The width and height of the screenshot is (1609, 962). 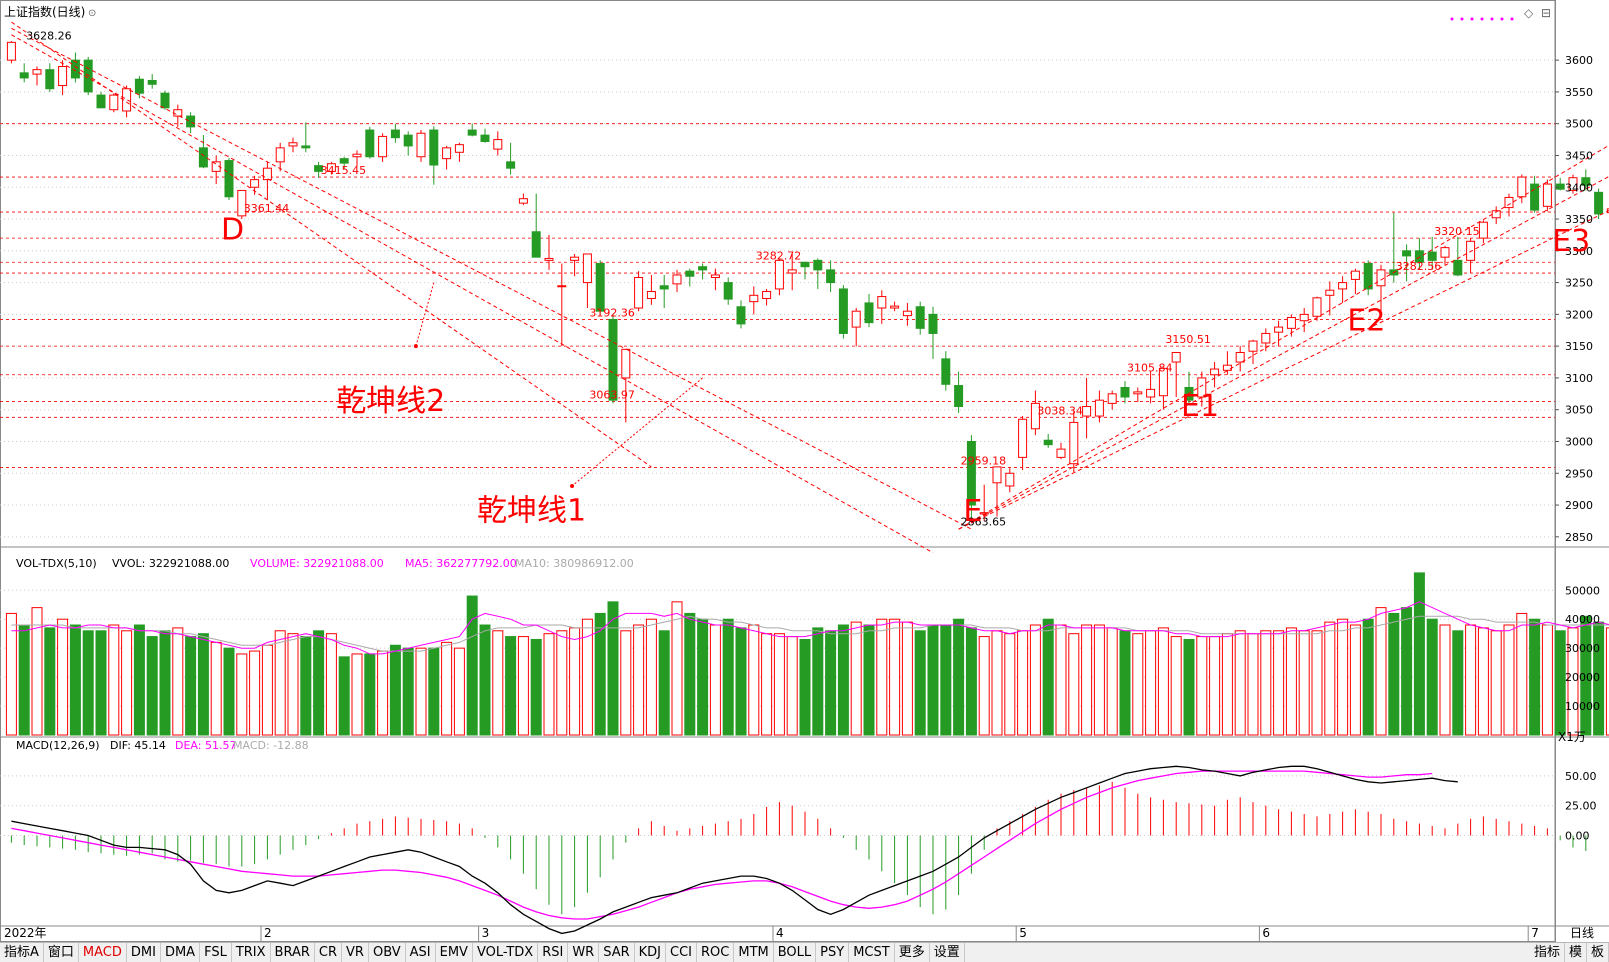 What do you see at coordinates (251, 952) in the screenshot?
I see `toolbar-item-6: TRIX` at bounding box center [251, 952].